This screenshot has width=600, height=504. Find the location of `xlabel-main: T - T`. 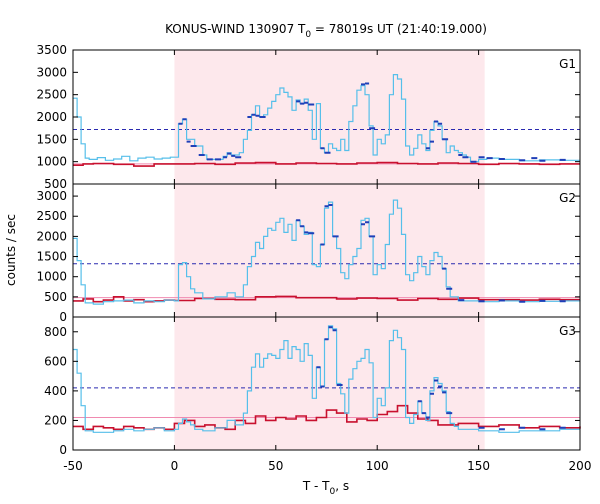

xlabel-main: T - T is located at coordinates (316, 486).